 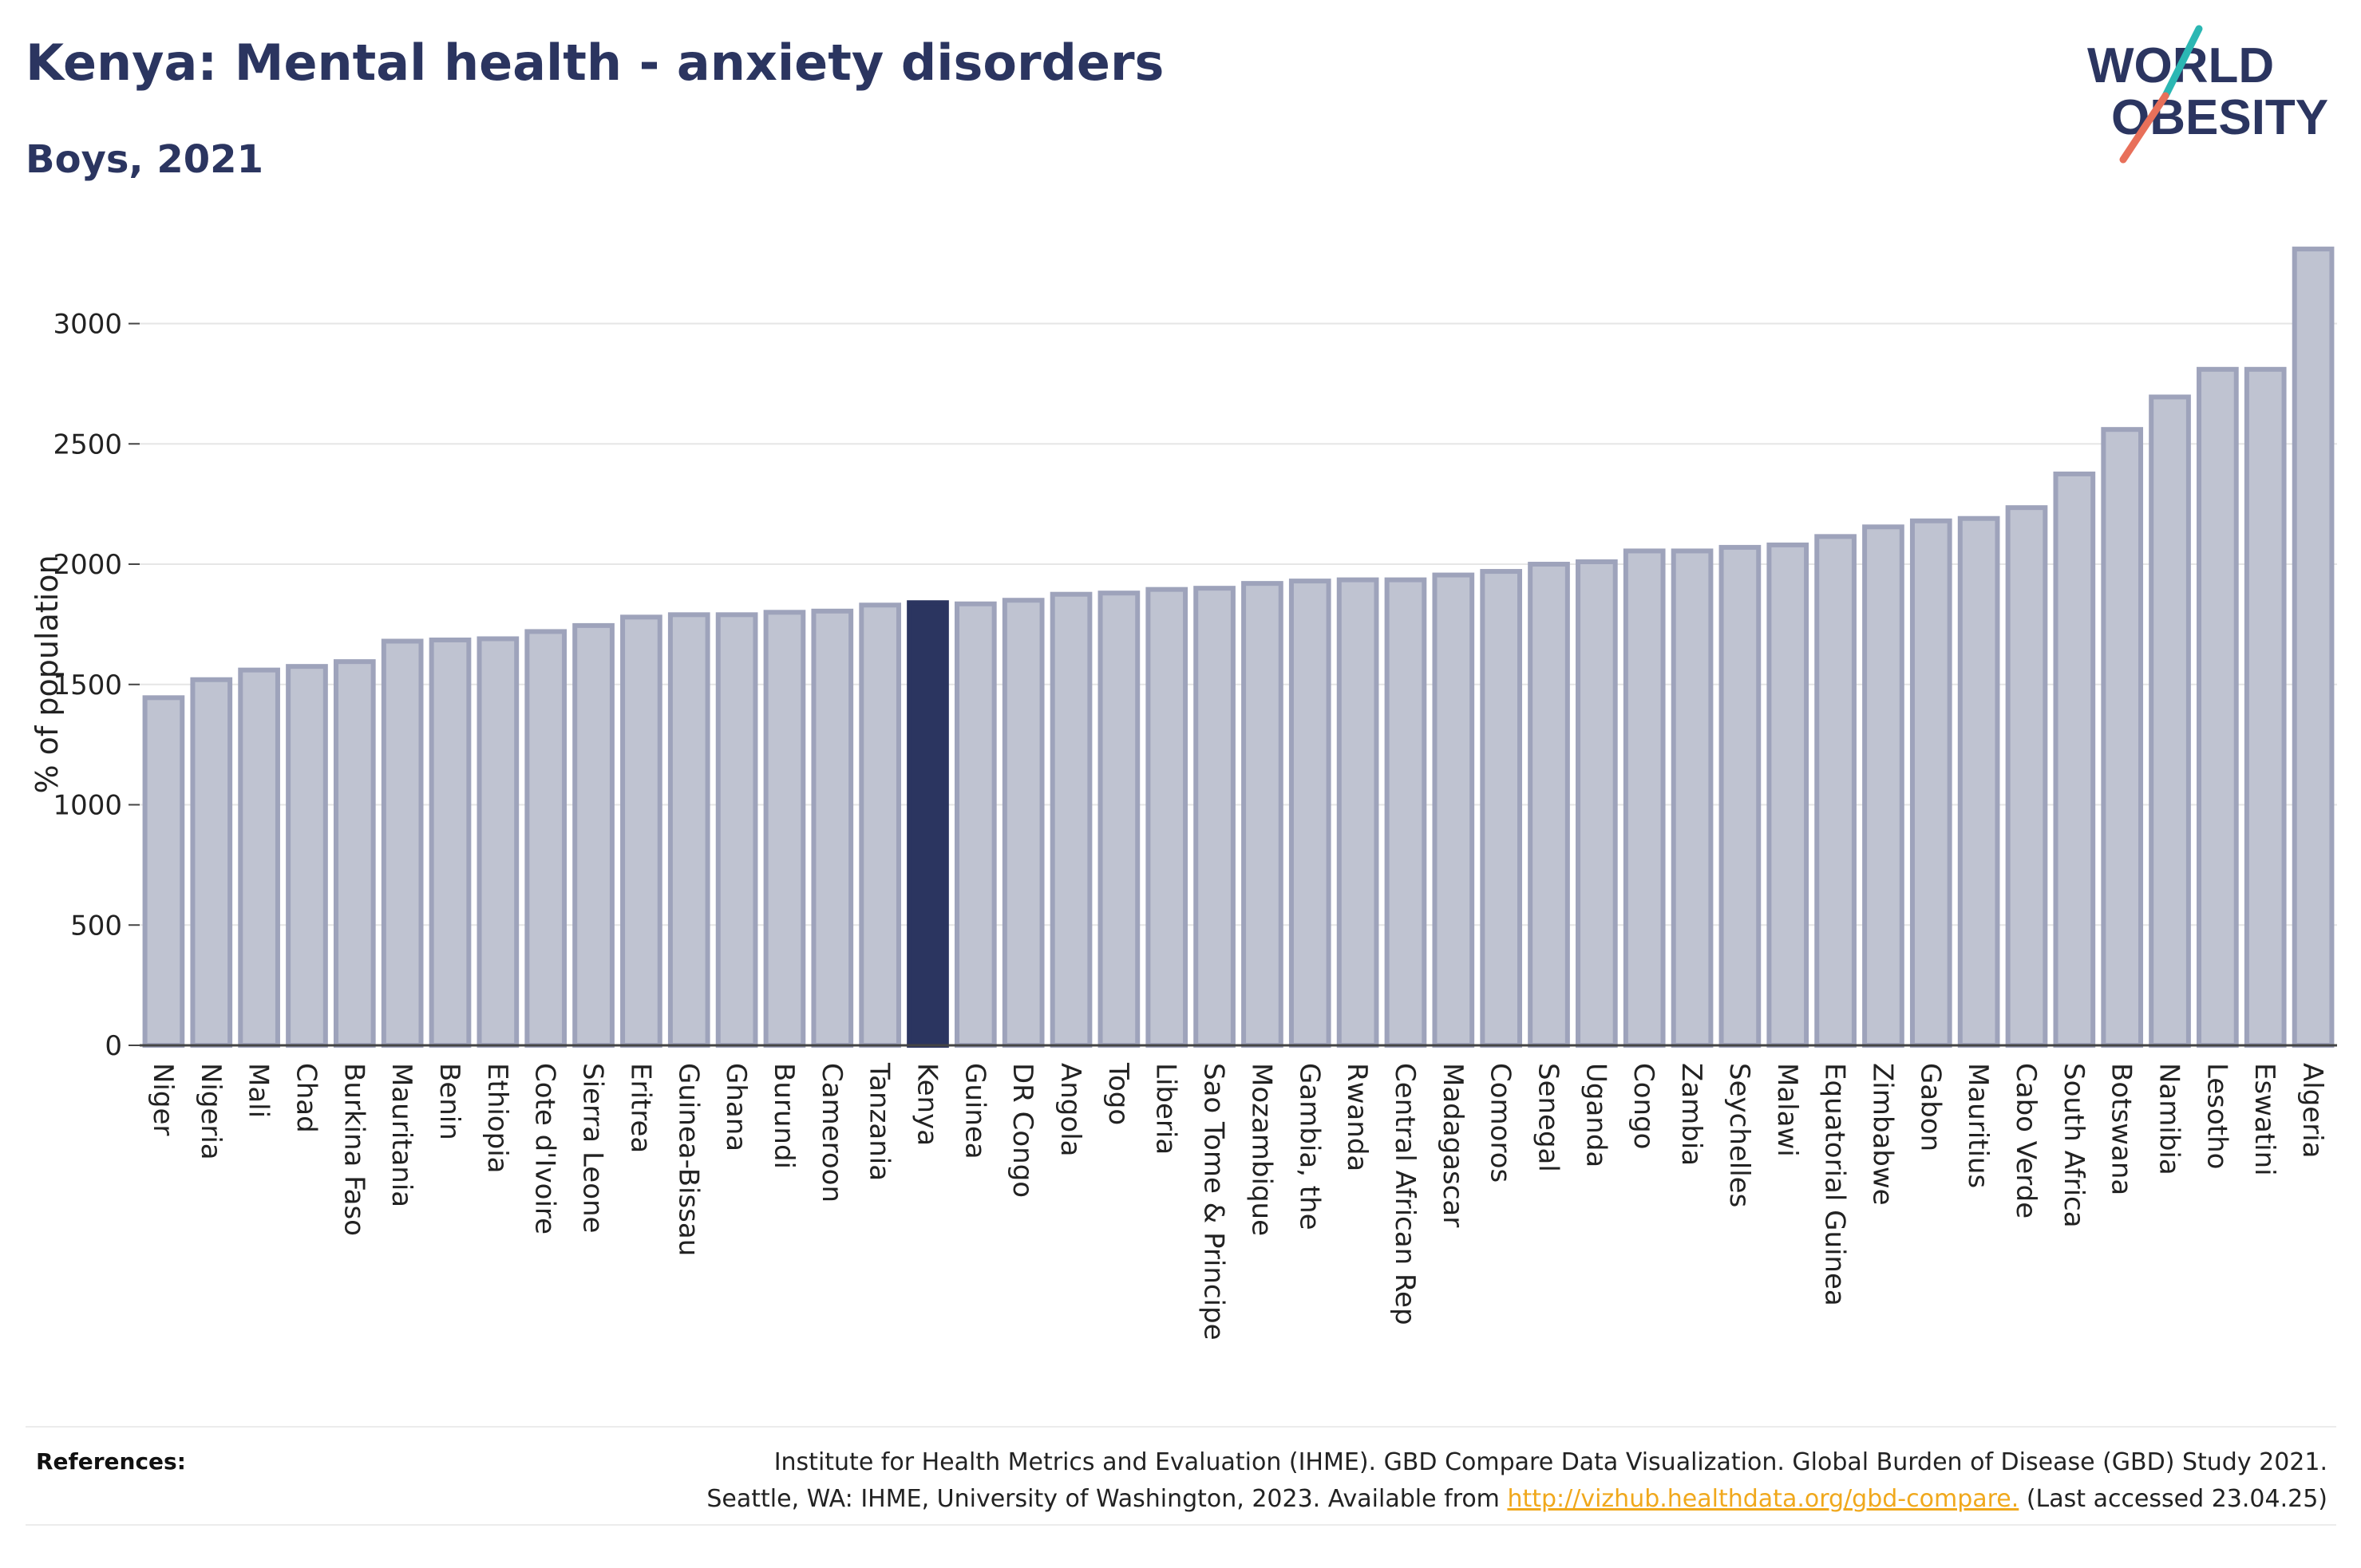 What do you see at coordinates (1118, 1093) in the screenshot?
I see `x-tick-label: Togo` at bounding box center [1118, 1093].